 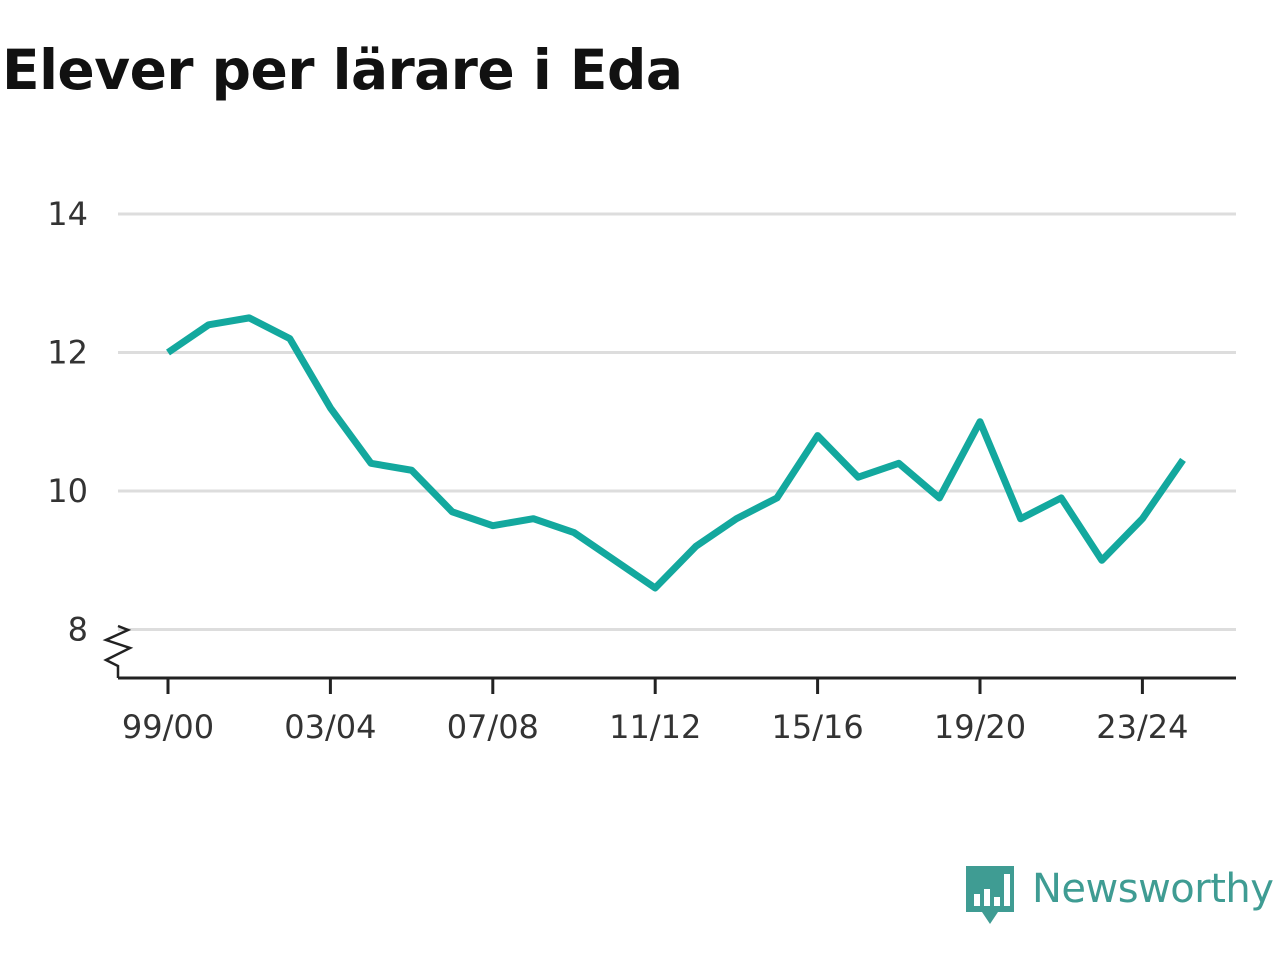 What do you see at coordinates (990, 895) in the screenshot?
I see `bar-chart-speech-bubble-icon` at bounding box center [990, 895].